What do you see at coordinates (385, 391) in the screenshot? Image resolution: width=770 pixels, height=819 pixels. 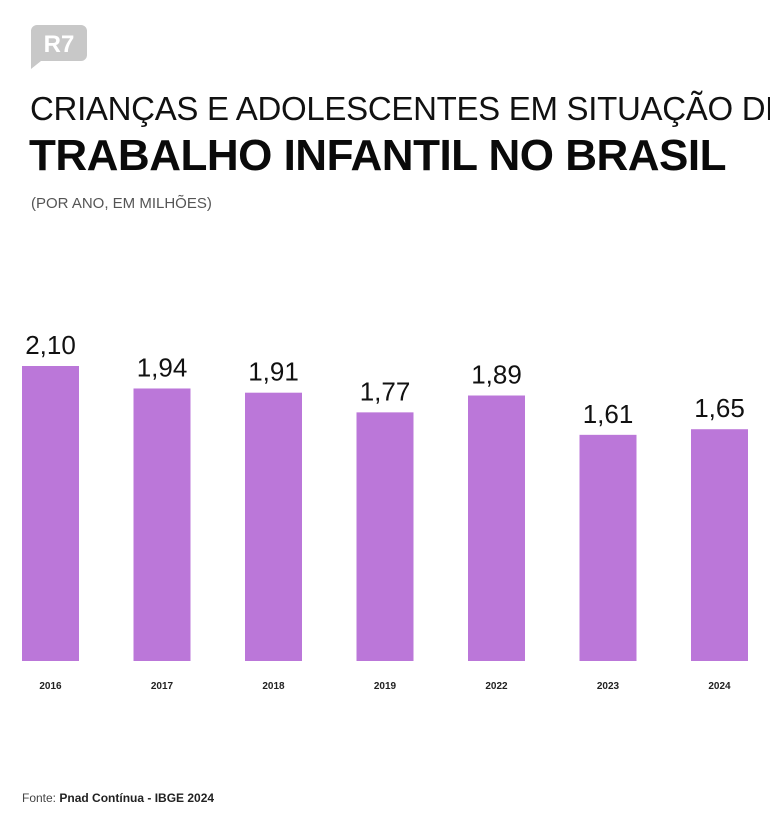 I see `value-label-2019: 1,77` at bounding box center [385, 391].